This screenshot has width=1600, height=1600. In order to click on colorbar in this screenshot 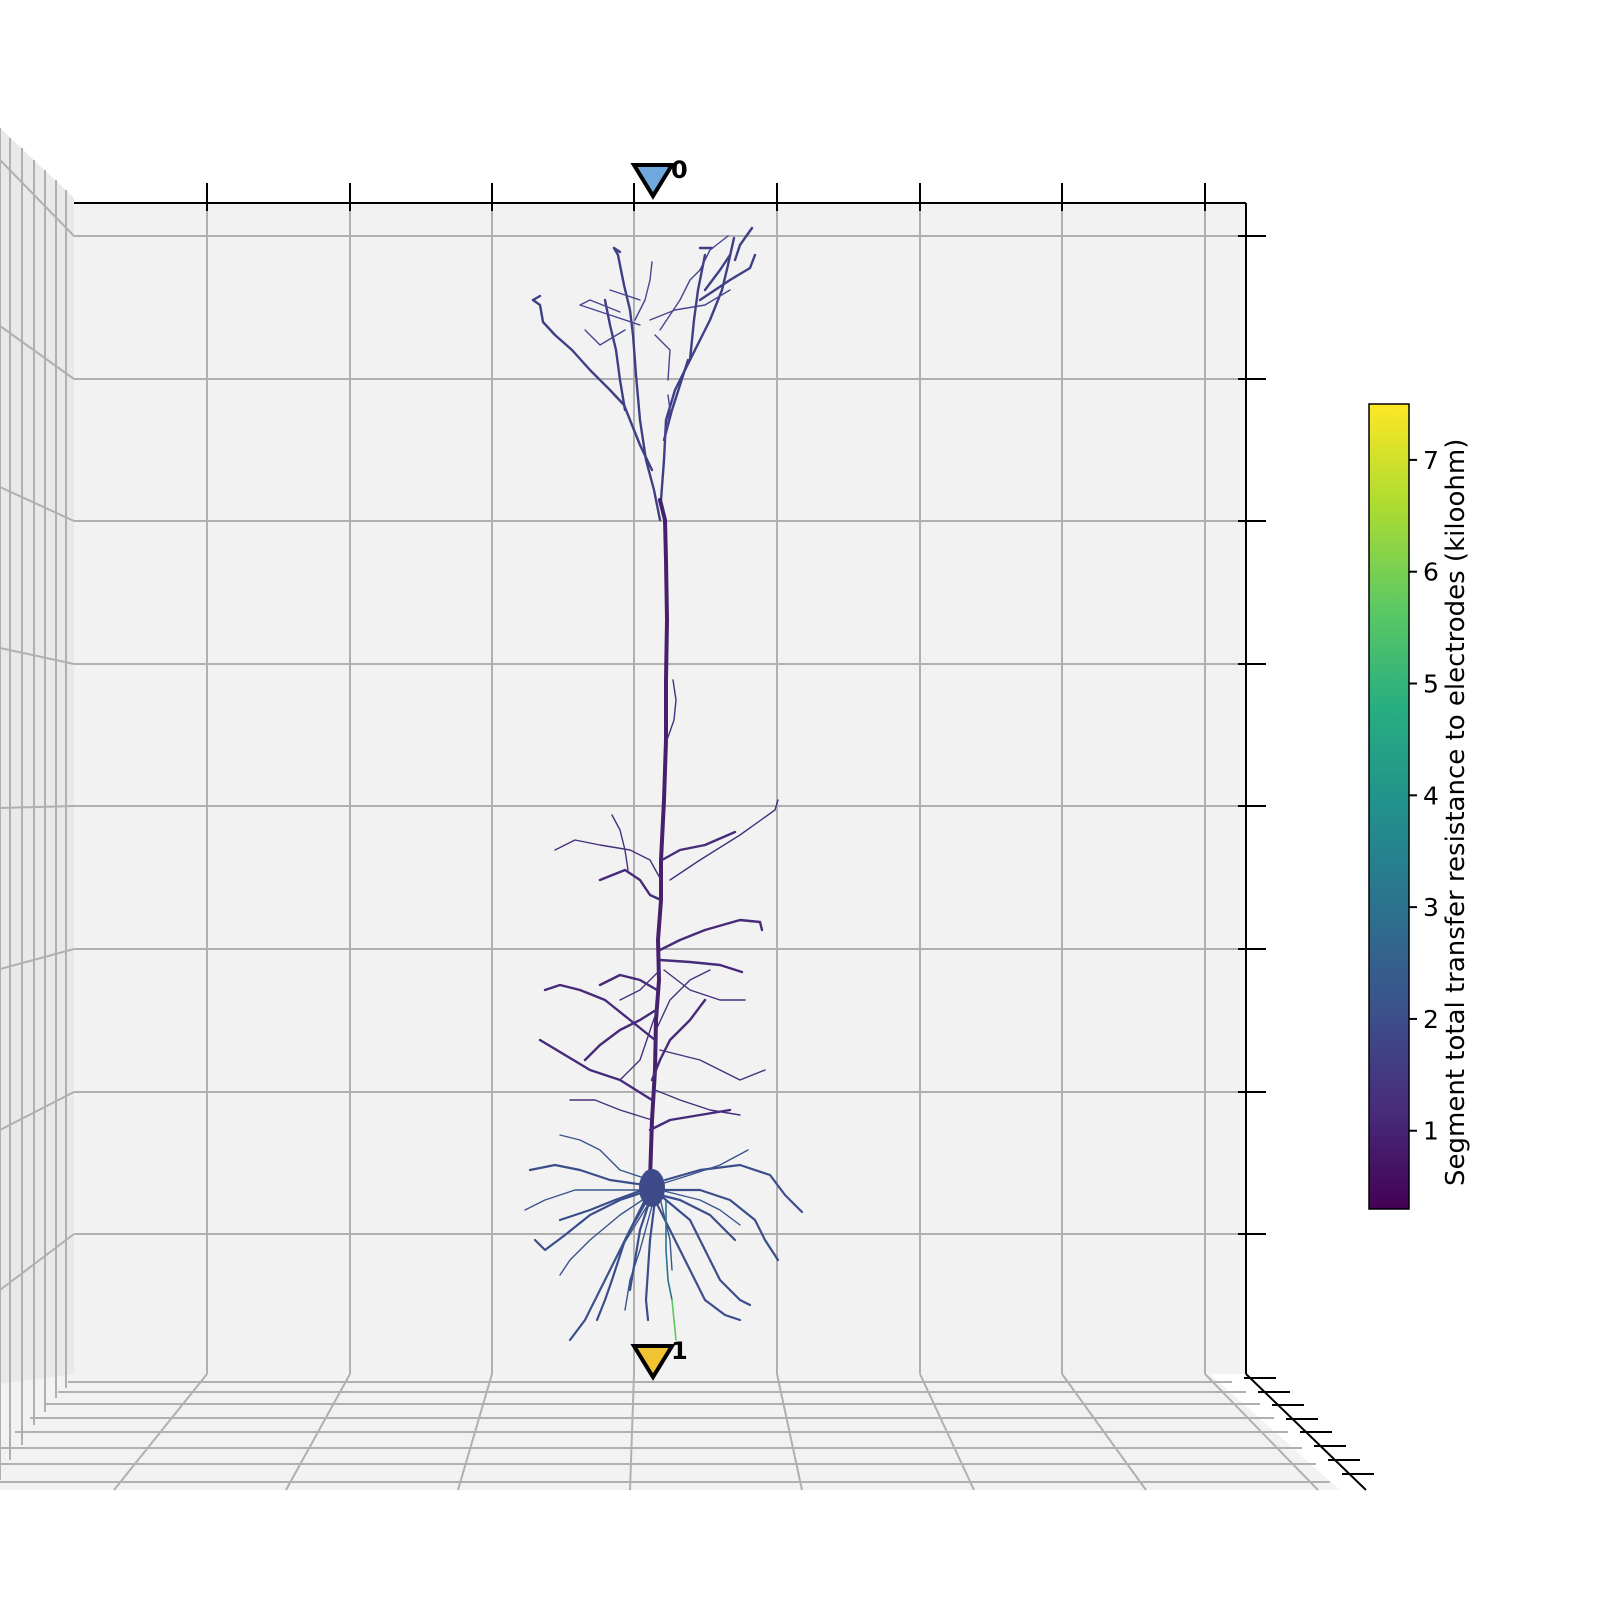, I will do `click(1389, 806)`.